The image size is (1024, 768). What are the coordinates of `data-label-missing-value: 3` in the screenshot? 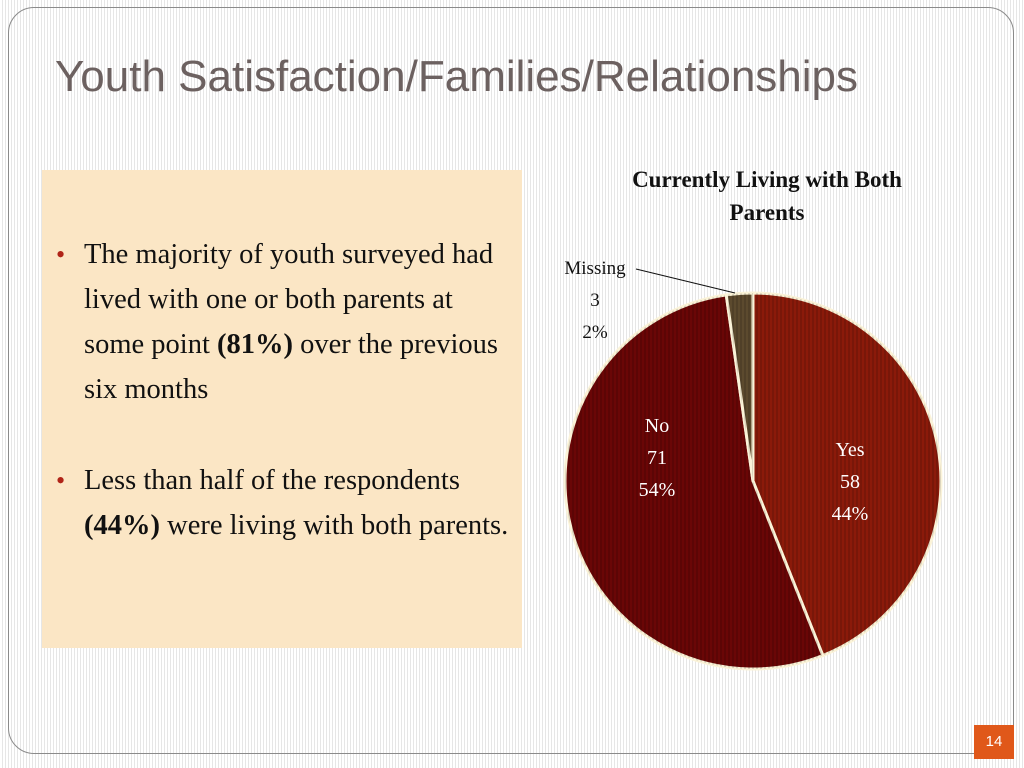 It's located at (595, 300).